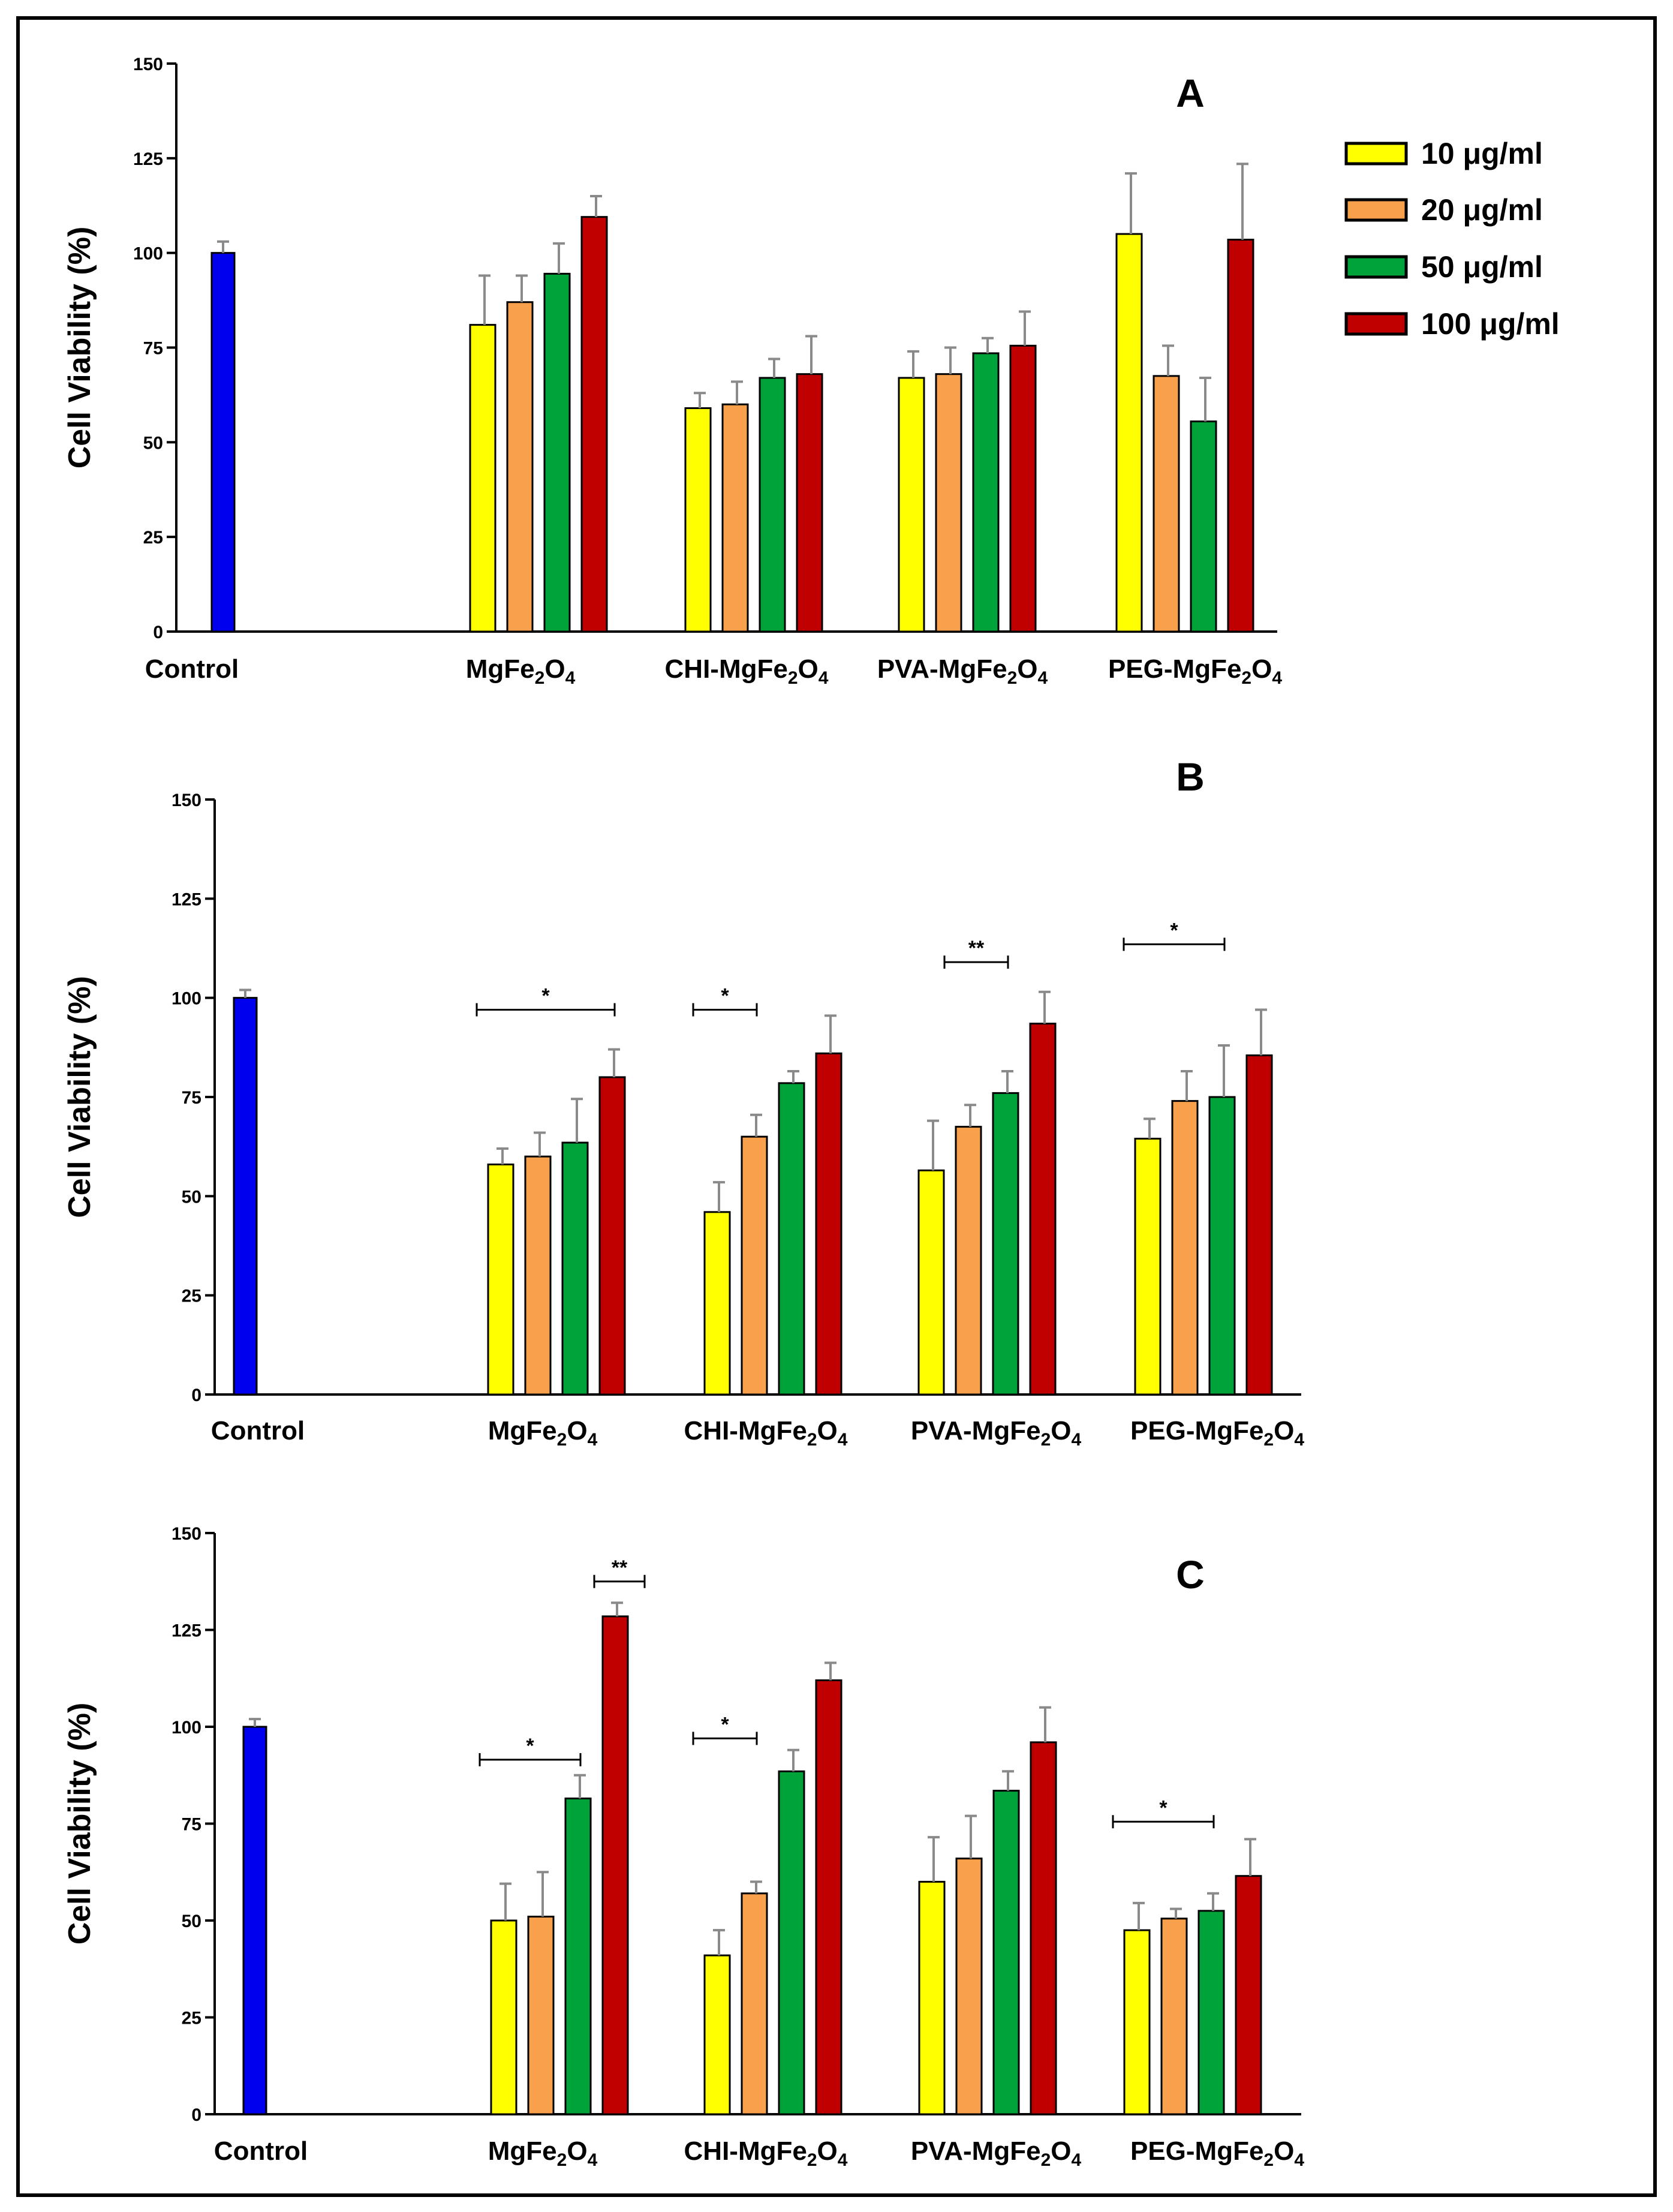  I want to click on legend-label: 100 μg/ml, so click(1490, 324).